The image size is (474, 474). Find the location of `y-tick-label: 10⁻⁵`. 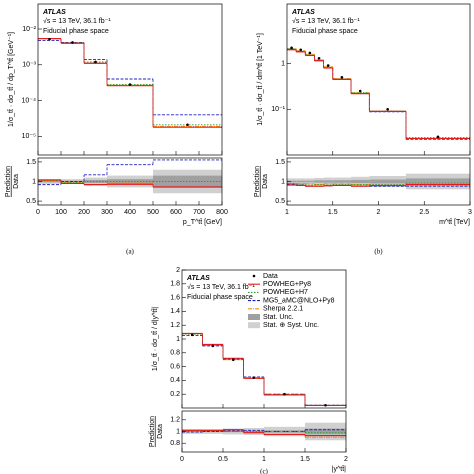

y-tick-label: 10⁻⁵ is located at coordinates (29, 136).